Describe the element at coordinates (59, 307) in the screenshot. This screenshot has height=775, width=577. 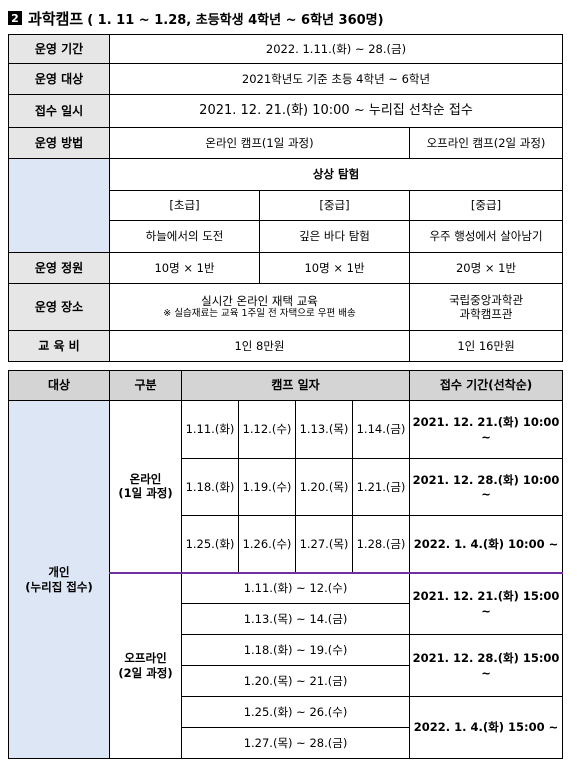
I see `place-label: 운영 장소` at that location.